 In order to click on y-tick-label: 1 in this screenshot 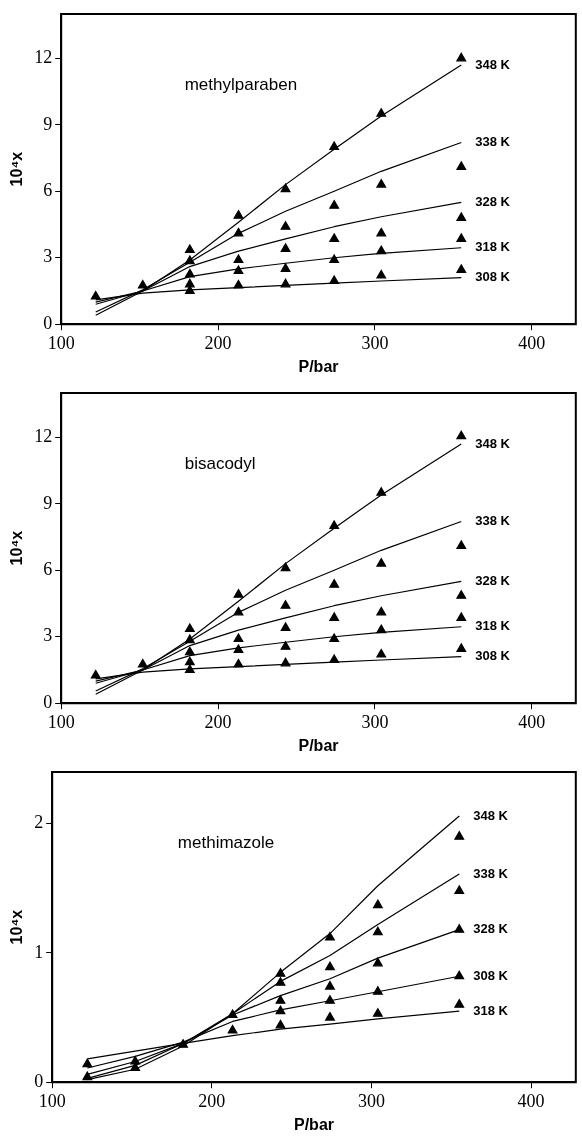, I will do `click(39, 951)`.